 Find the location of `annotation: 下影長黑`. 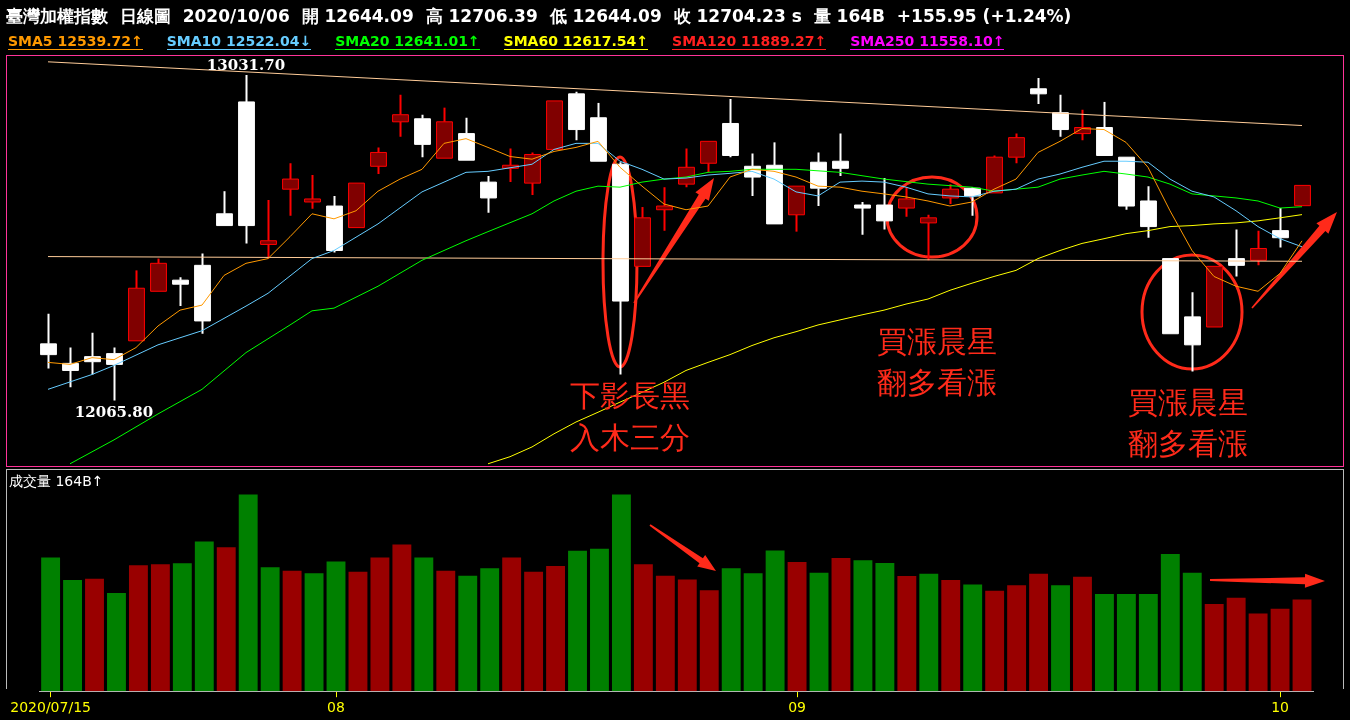

annotation: 下影長黑 is located at coordinates (630, 396).